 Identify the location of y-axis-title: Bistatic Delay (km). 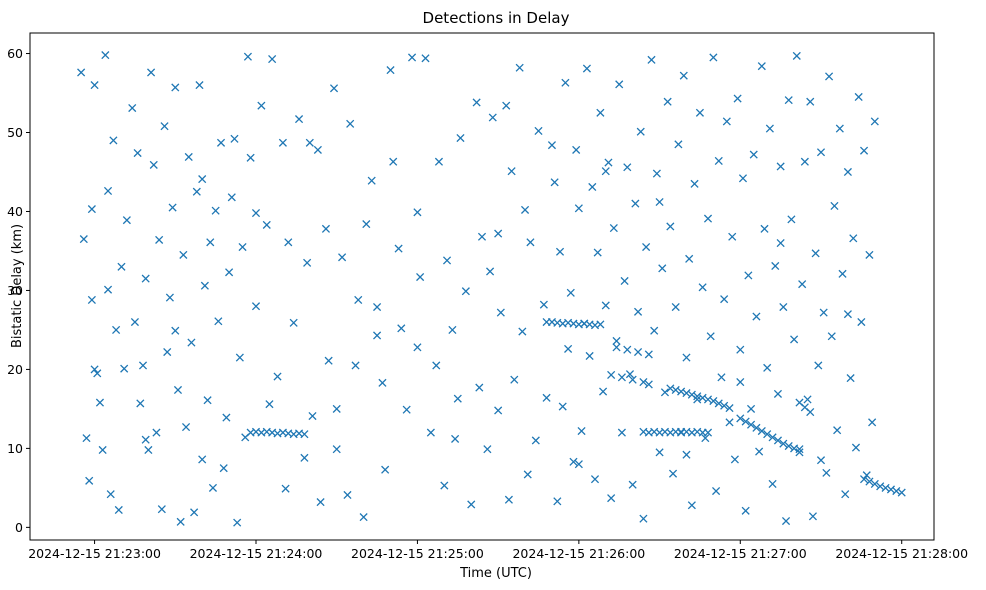
(17, 286).